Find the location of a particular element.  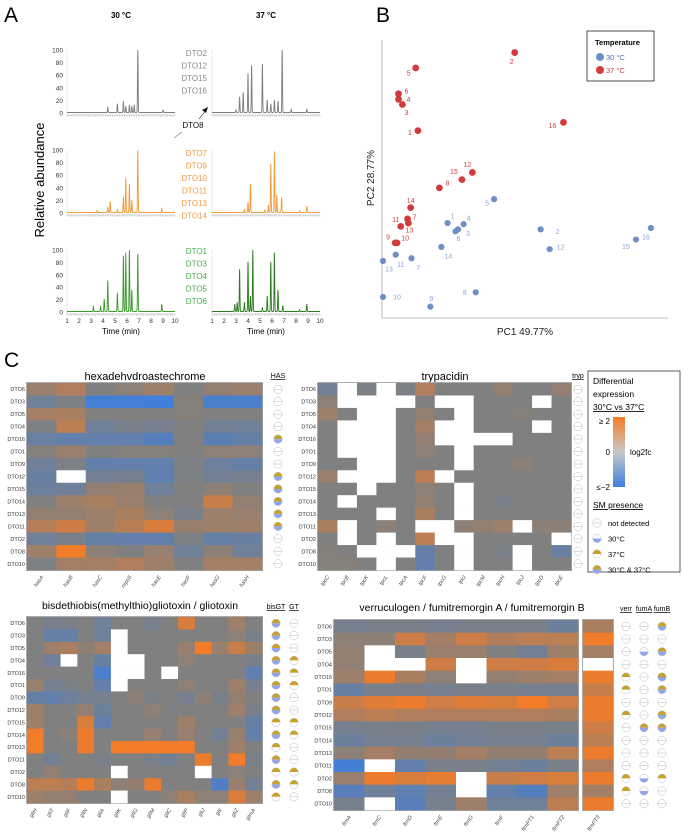

presence-fumB-n is located at coordinates (662, 664).